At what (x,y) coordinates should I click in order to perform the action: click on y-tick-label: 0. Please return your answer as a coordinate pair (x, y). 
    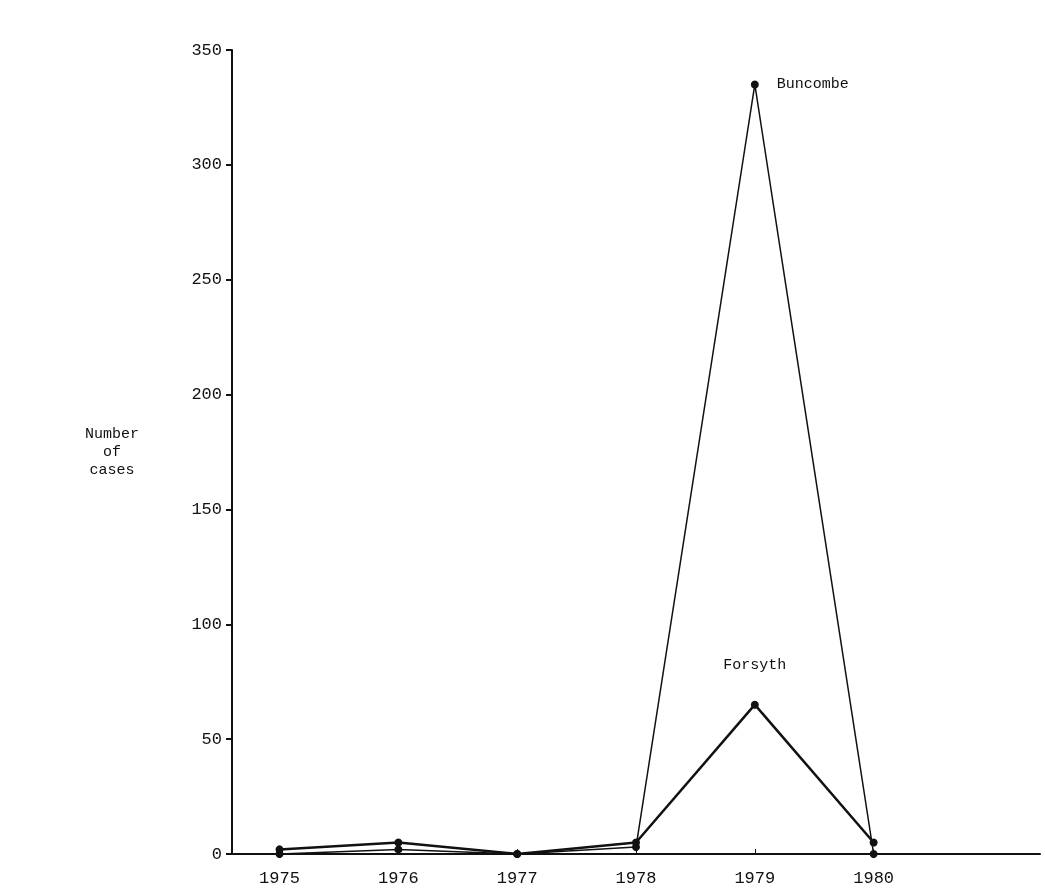
    Looking at the image, I should click on (216, 854).